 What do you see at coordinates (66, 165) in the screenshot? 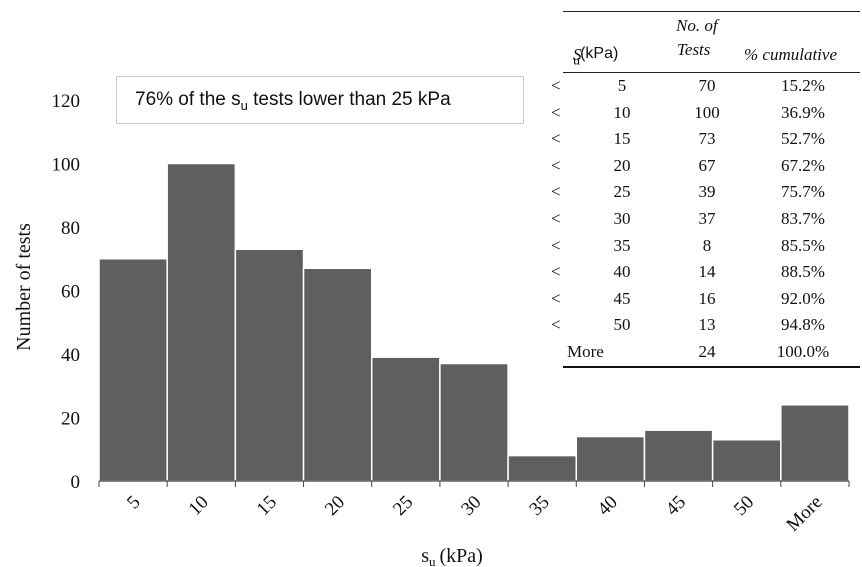
I see `y-tick-label: 100` at bounding box center [66, 165].